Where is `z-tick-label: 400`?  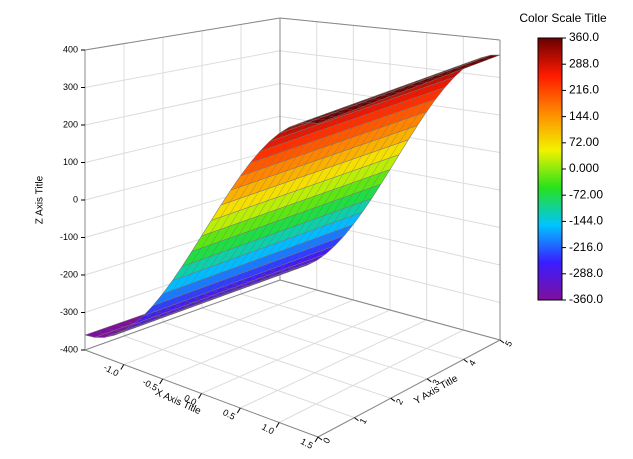 z-tick-label: 400 is located at coordinates (70, 49).